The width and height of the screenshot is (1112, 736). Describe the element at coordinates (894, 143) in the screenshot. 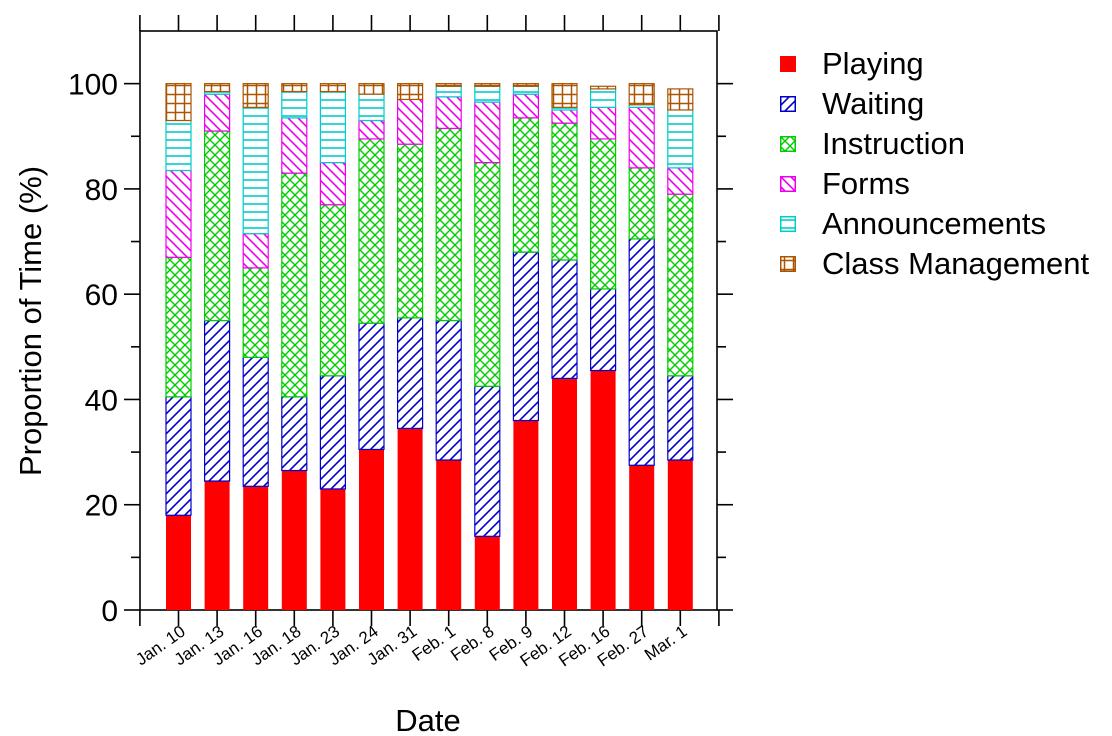

I see `legend-label: Instruction` at that location.